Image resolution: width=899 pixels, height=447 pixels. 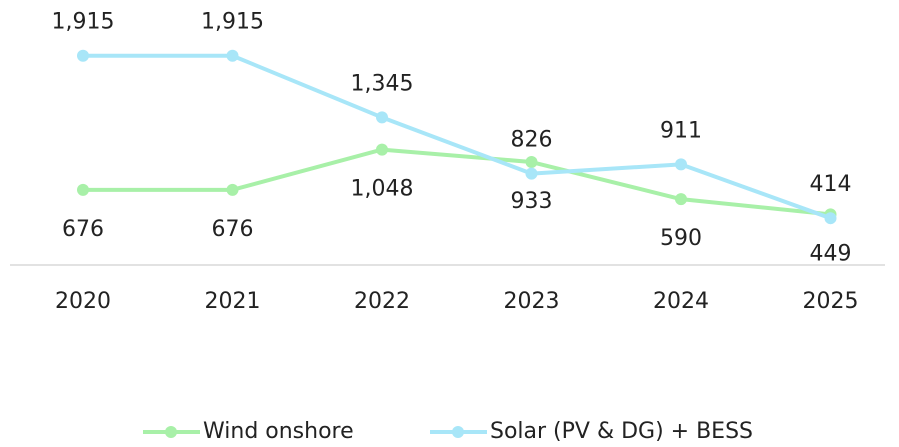 I want to click on x-tick-label: 2020, so click(x=83, y=301).